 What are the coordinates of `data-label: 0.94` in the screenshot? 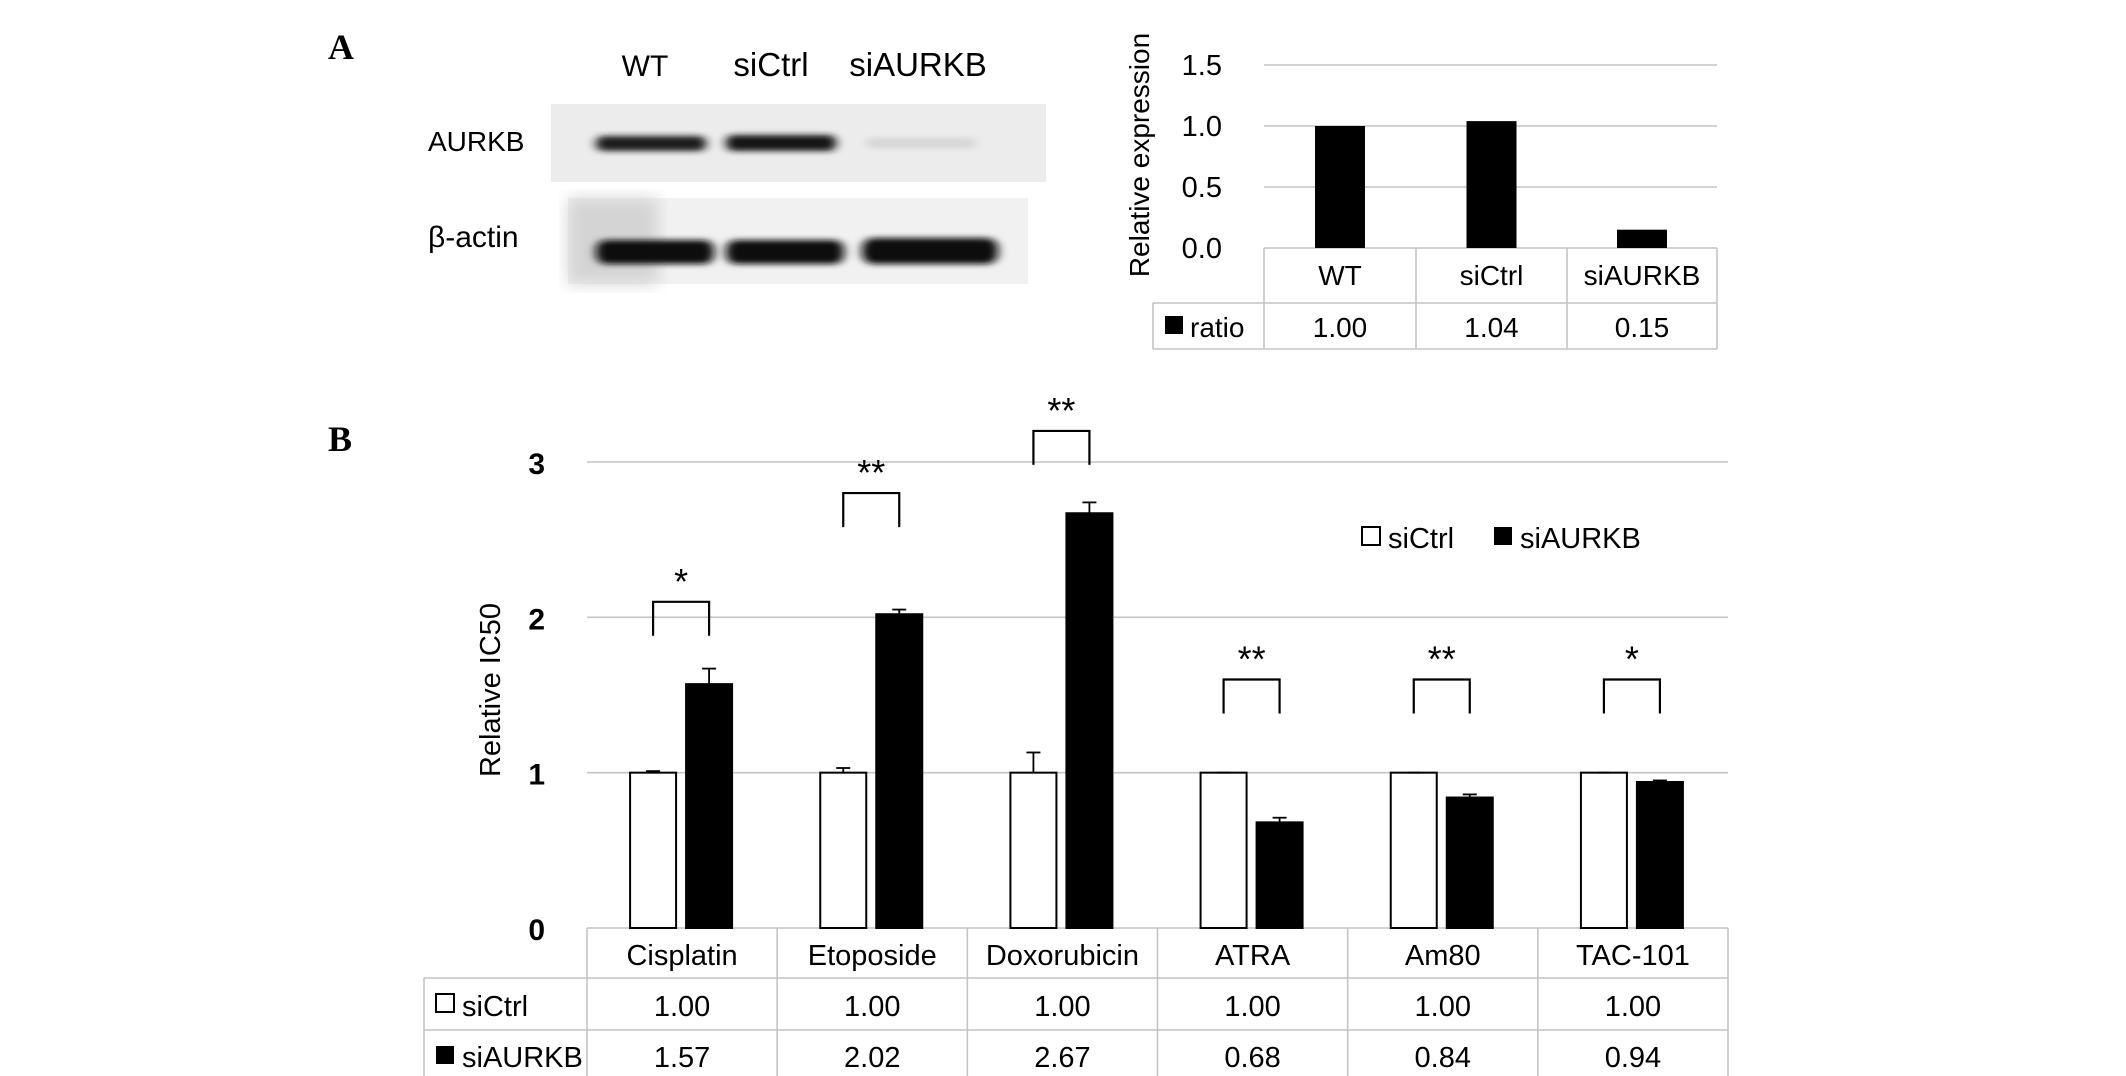 It's located at (1633, 1058).